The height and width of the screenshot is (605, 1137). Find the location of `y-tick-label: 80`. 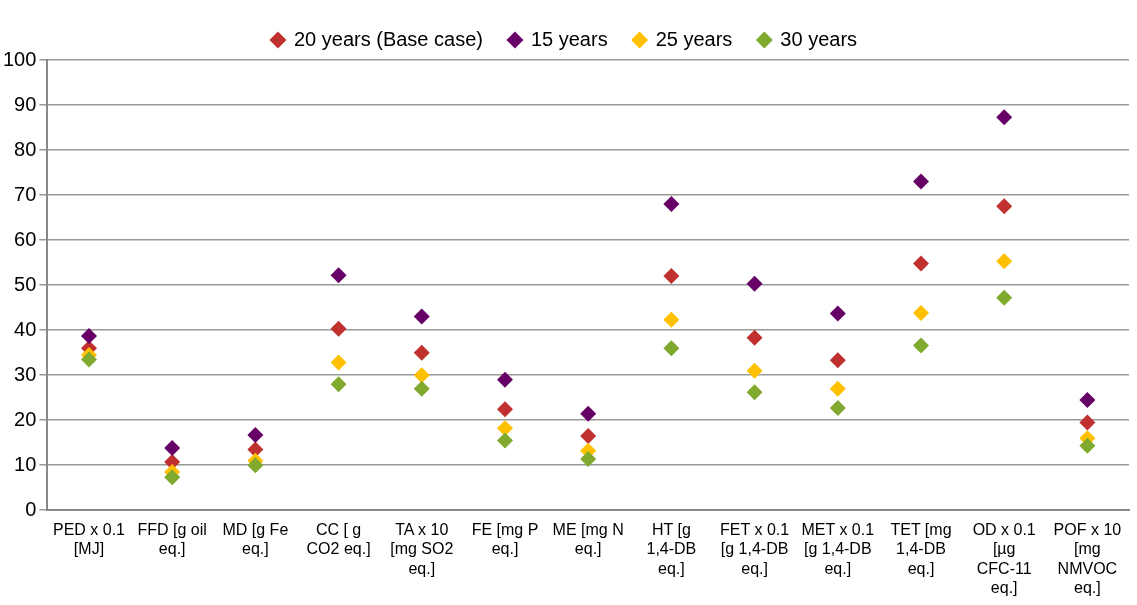

y-tick-label: 80 is located at coordinates (25, 148).